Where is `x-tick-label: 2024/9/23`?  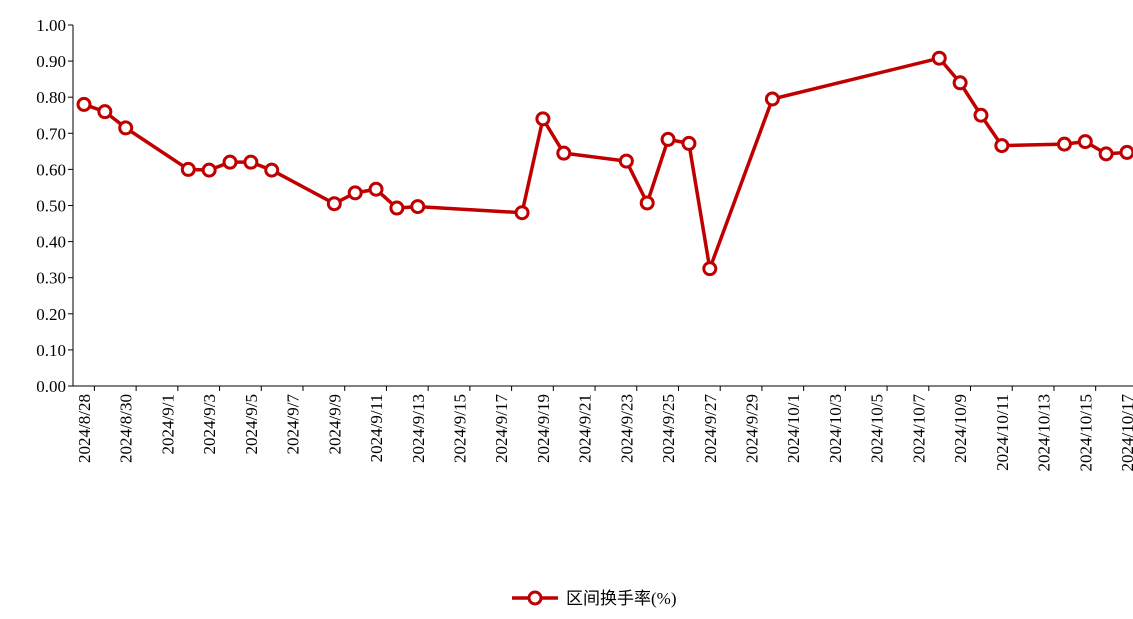
x-tick-label: 2024/9/23 is located at coordinates (626, 428).